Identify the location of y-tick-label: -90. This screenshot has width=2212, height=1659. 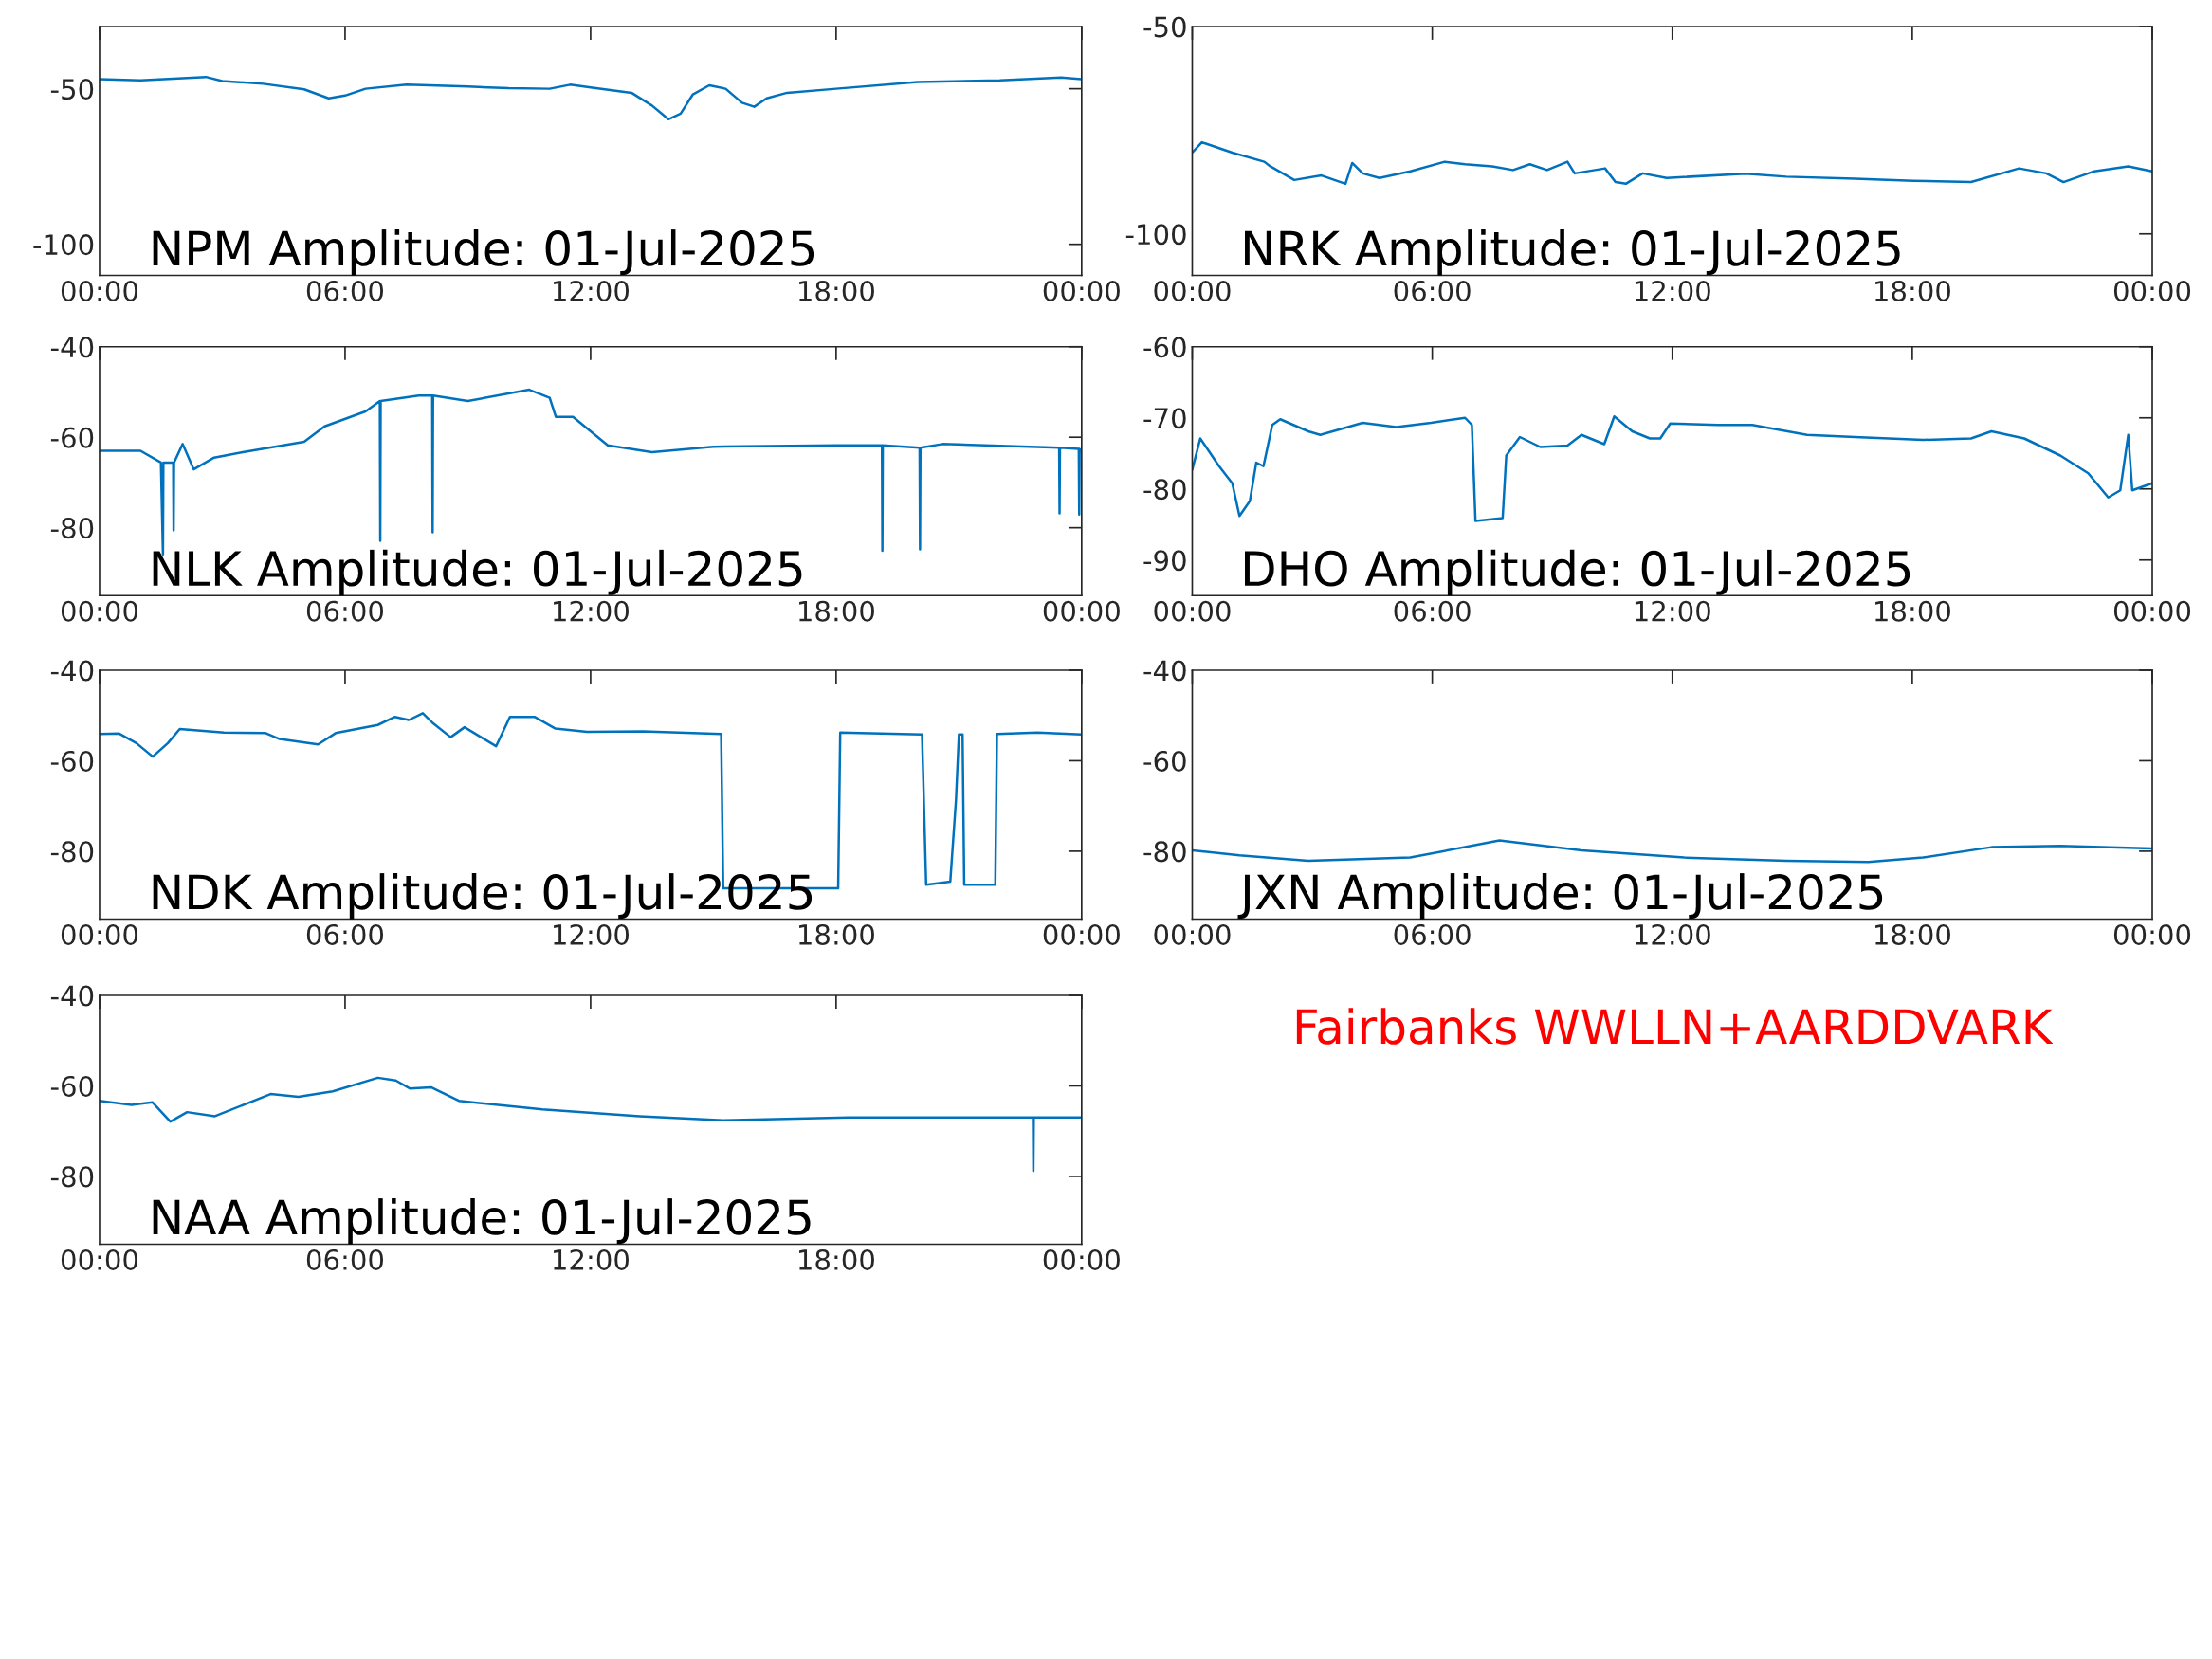
(1164, 561).